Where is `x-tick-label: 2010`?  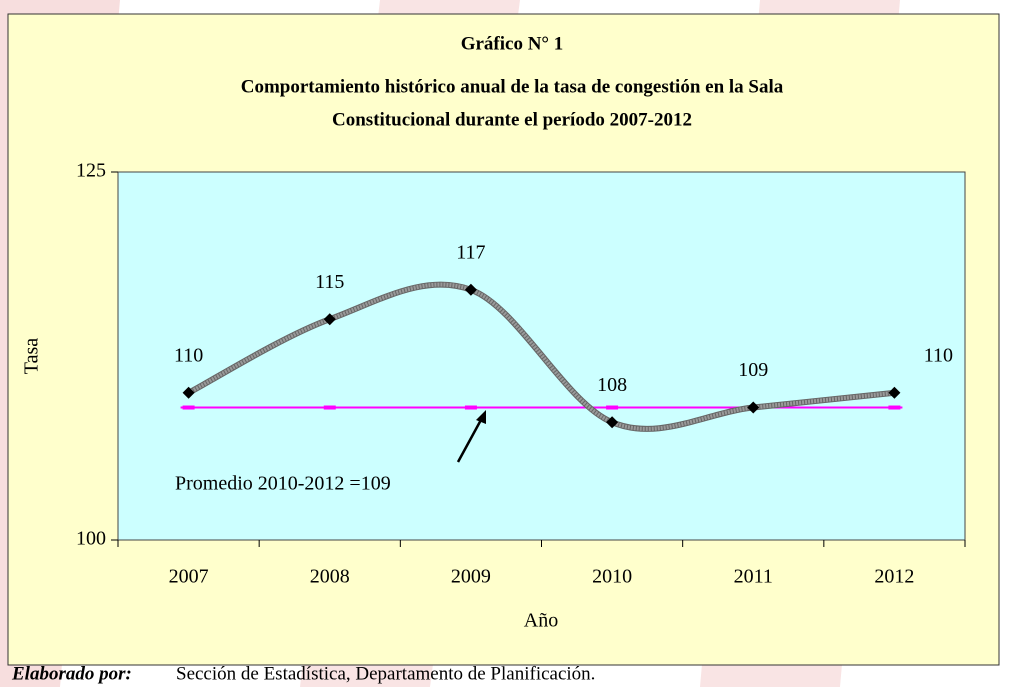 x-tick-label: 2010 is located at coordinates (612, 577).